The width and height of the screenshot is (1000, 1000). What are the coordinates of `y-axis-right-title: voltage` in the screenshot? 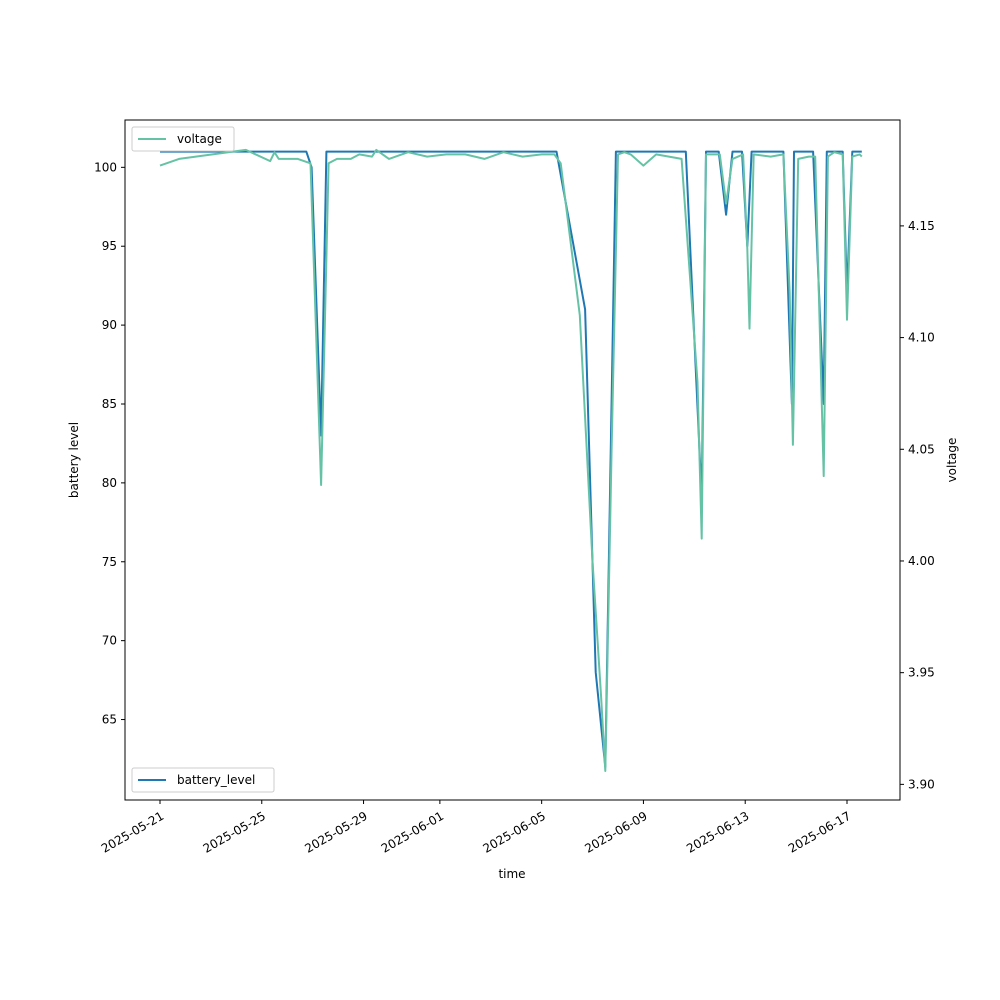 It's located at (952, 460).